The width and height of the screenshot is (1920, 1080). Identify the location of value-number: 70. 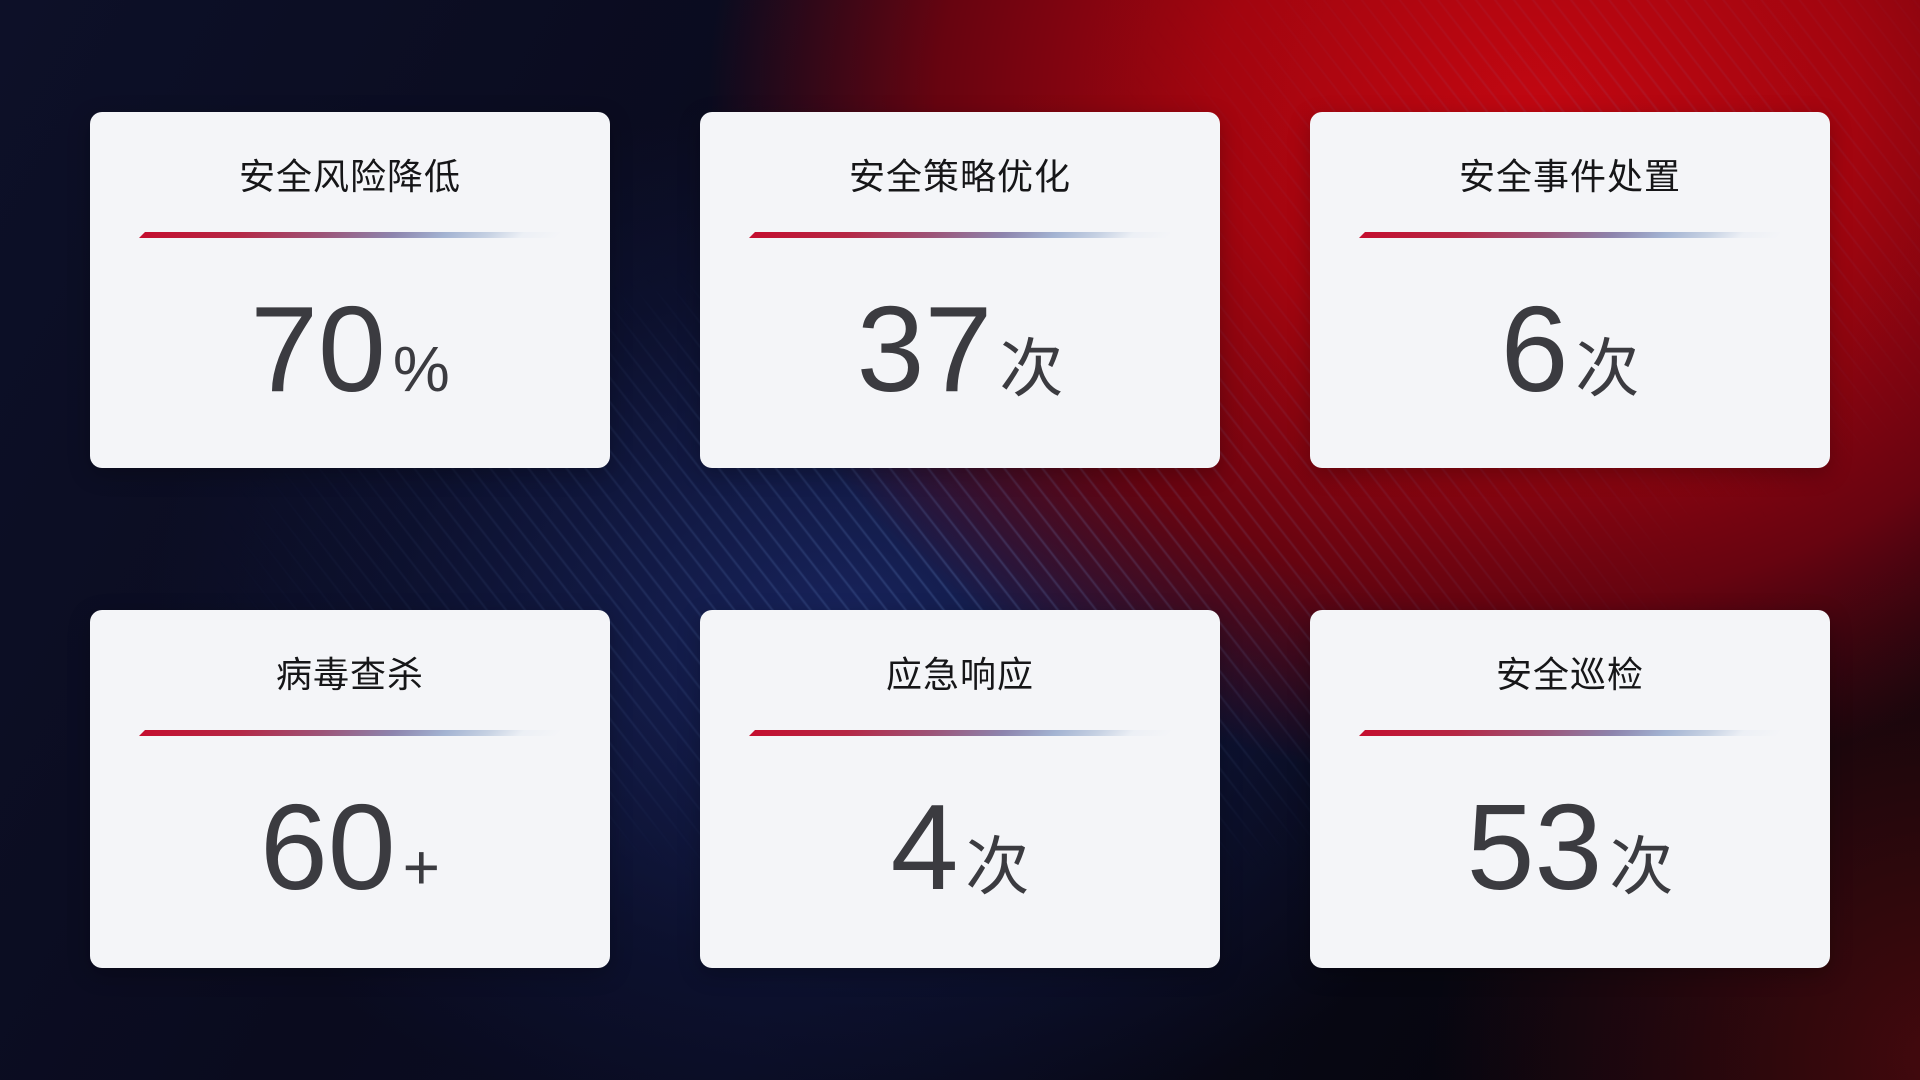
(318, 349).